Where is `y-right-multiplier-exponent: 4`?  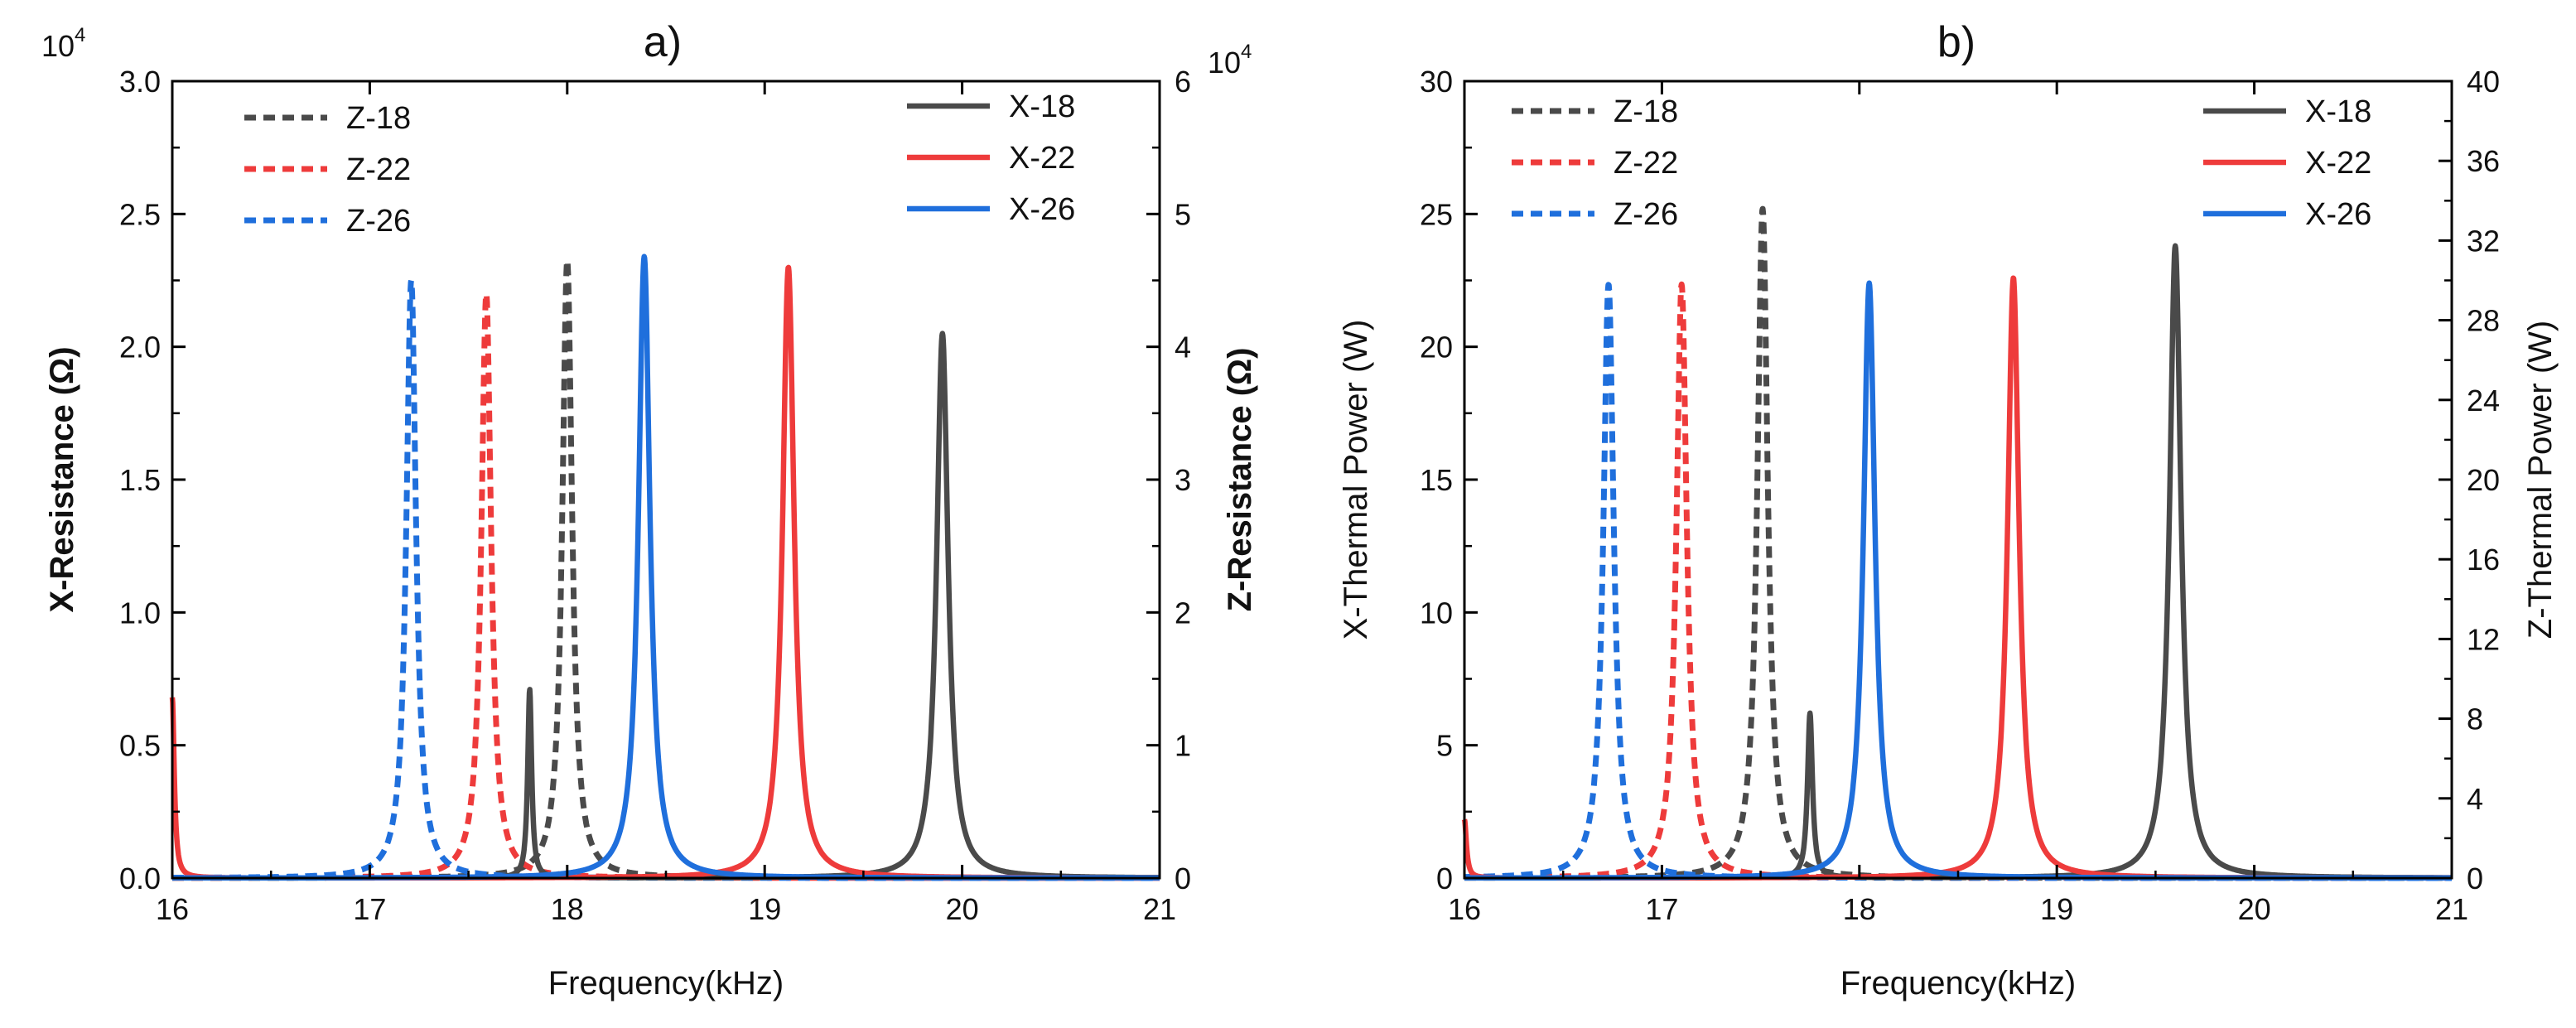 y-right-multiplier-exponent: 4 is located at coordinates (1246, 52).